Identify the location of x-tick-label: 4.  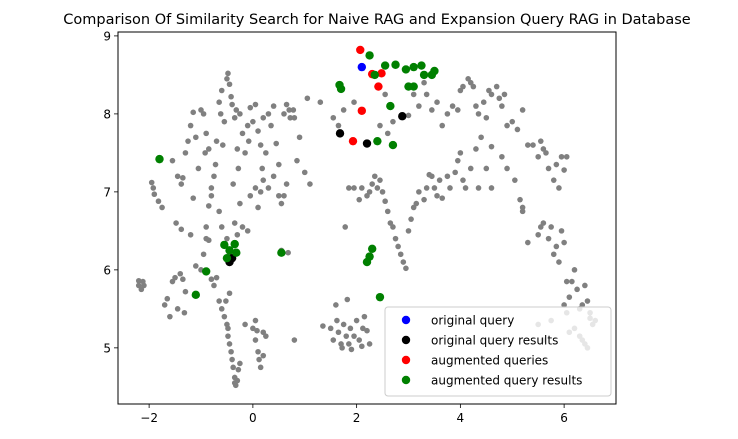
(461, 418).